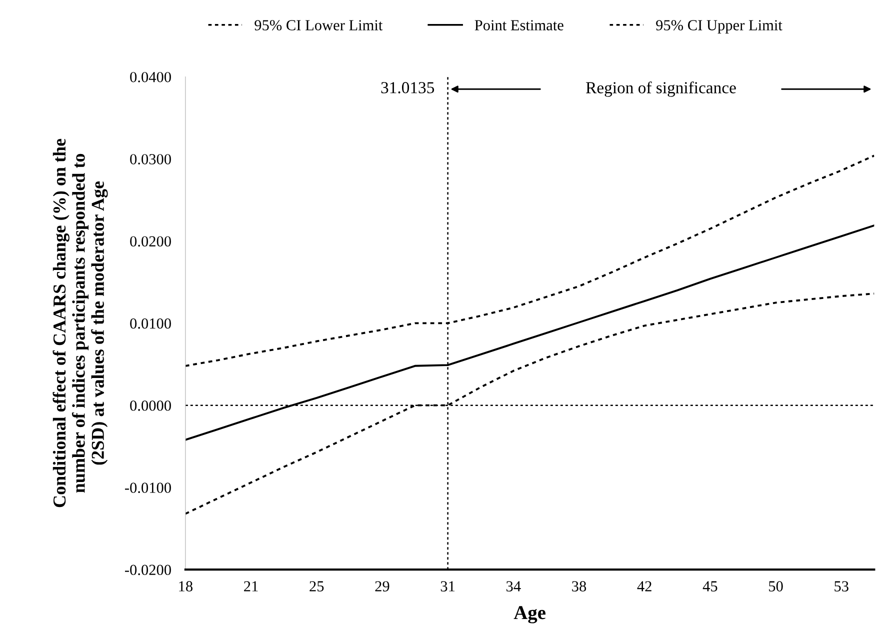 Image resolution: width=883 pixels, height=640 pixels. I want to click on x-tick-label: 42, so click(644, 586).